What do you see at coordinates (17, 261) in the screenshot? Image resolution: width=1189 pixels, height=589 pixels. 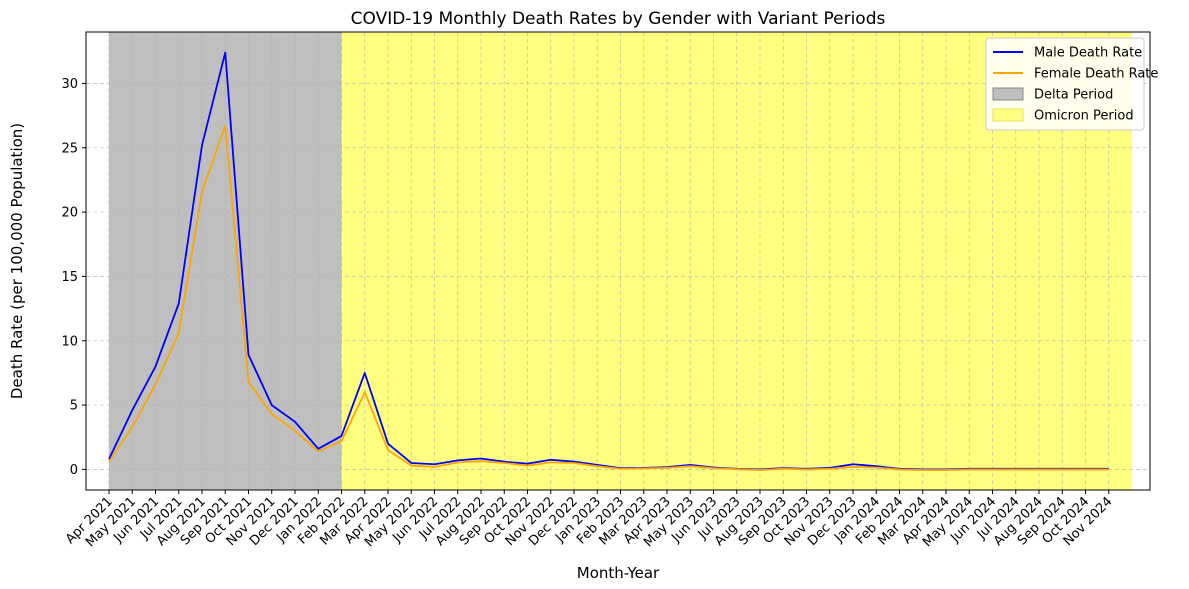 I see `y-axis-label: Death Rate (per 100,000 Population)` at bounding box center [17, 261].